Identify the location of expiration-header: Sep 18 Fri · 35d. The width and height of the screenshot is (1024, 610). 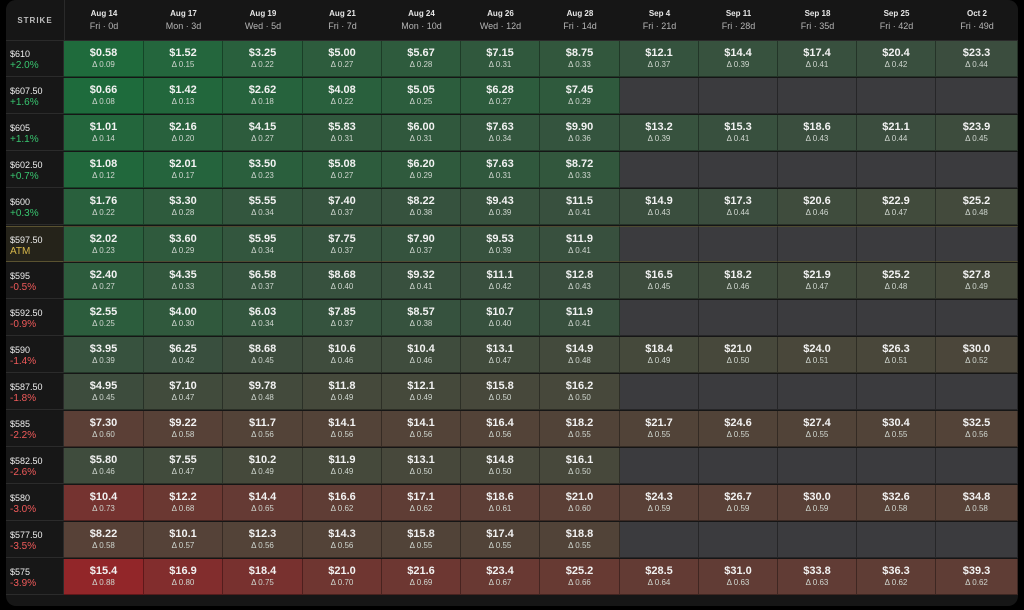
(817, 20).